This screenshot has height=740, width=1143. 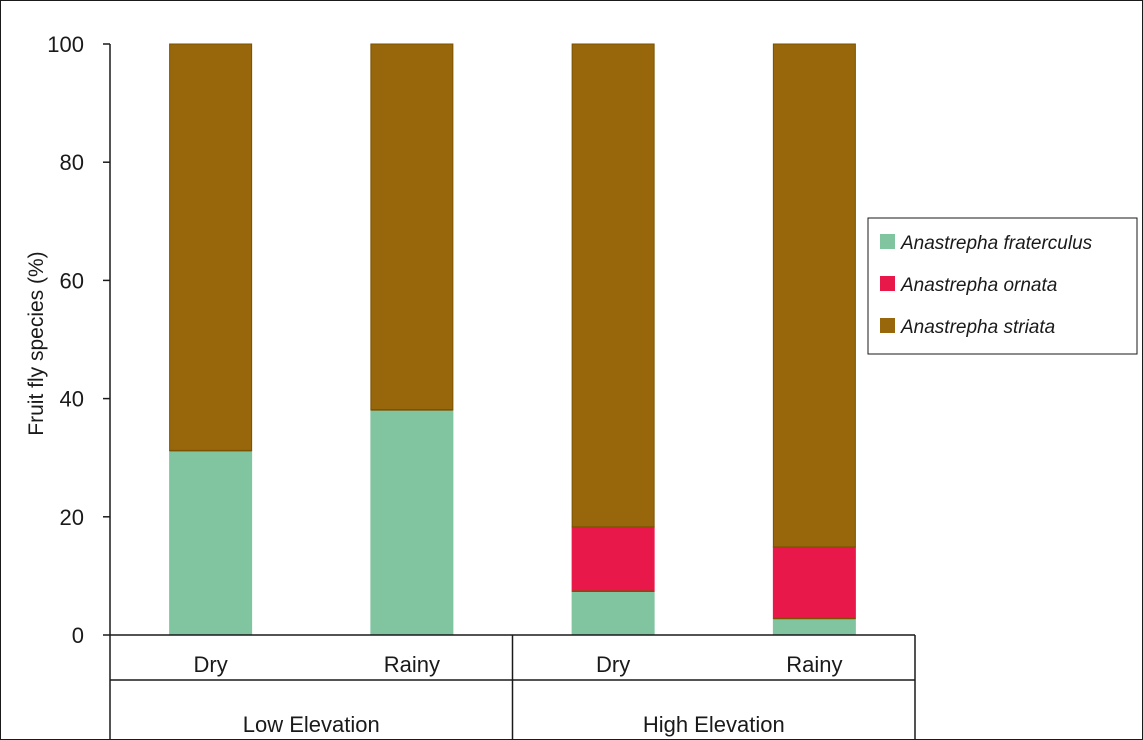 What do you see at coordinates (65, 44) in the screenshot?
I see `y-tick-label: 100` at bounding box center [65, 44].